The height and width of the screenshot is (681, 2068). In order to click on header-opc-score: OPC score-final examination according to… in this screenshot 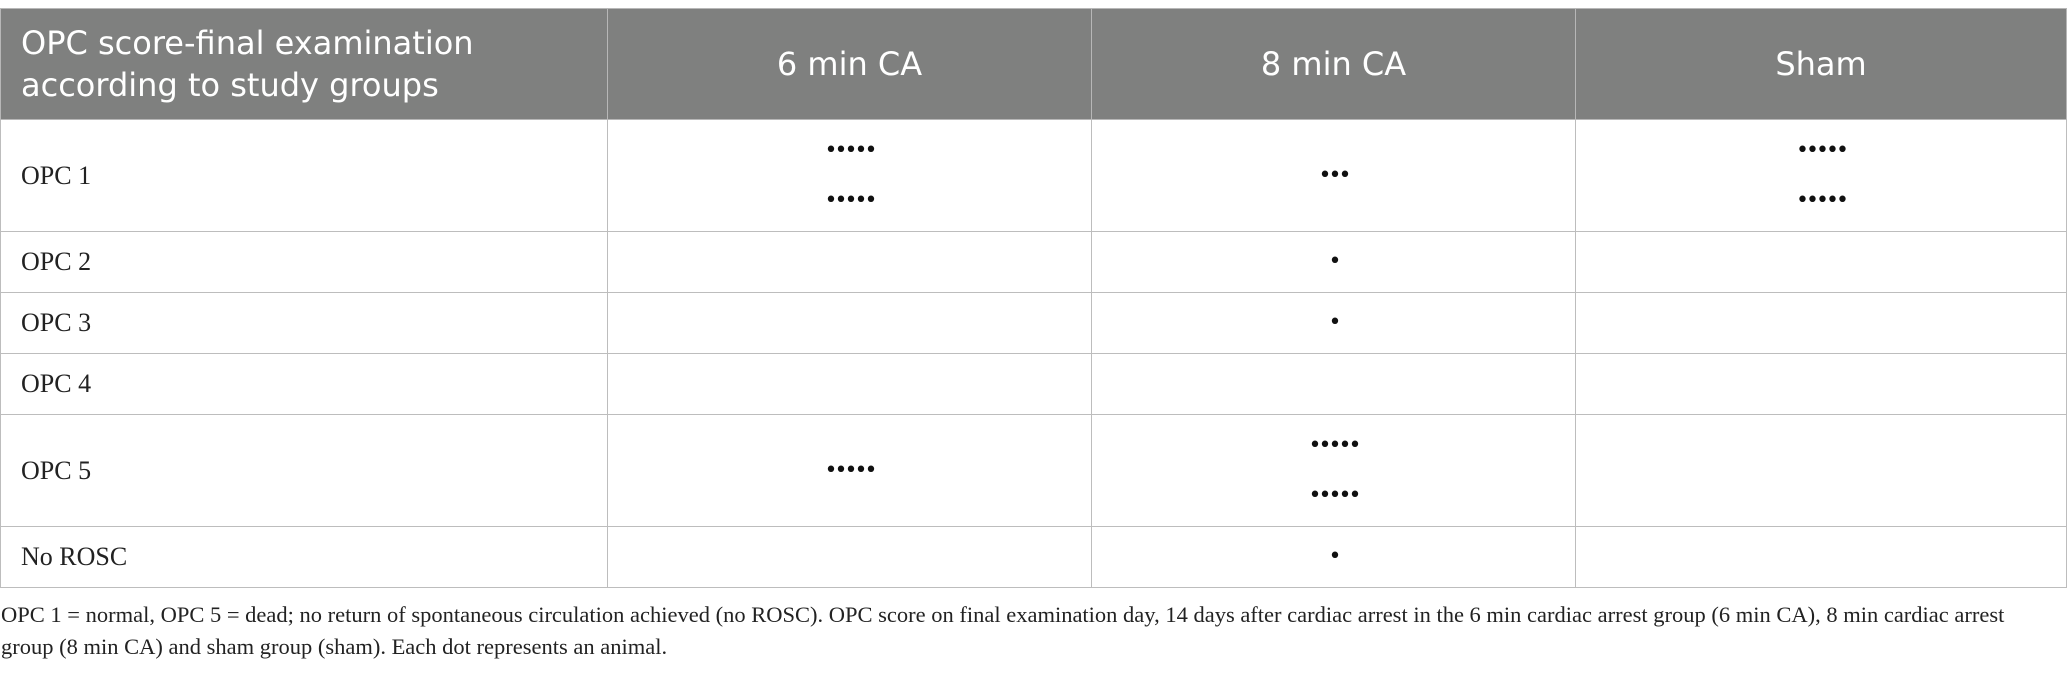, I will do `click(304, 64)`.